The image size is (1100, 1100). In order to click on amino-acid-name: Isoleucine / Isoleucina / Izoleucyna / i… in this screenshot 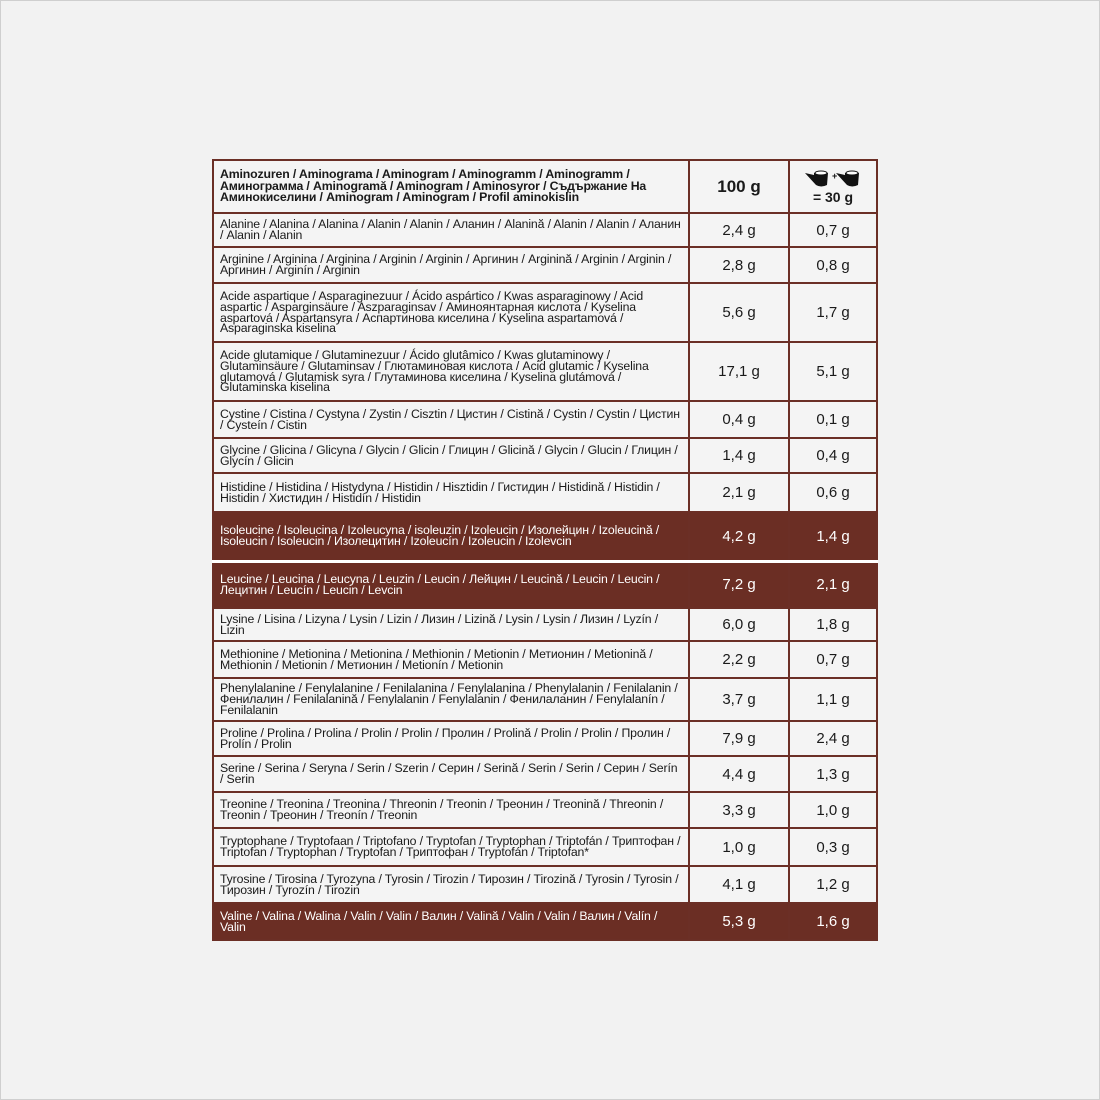, I will do `click(451, 536)`.